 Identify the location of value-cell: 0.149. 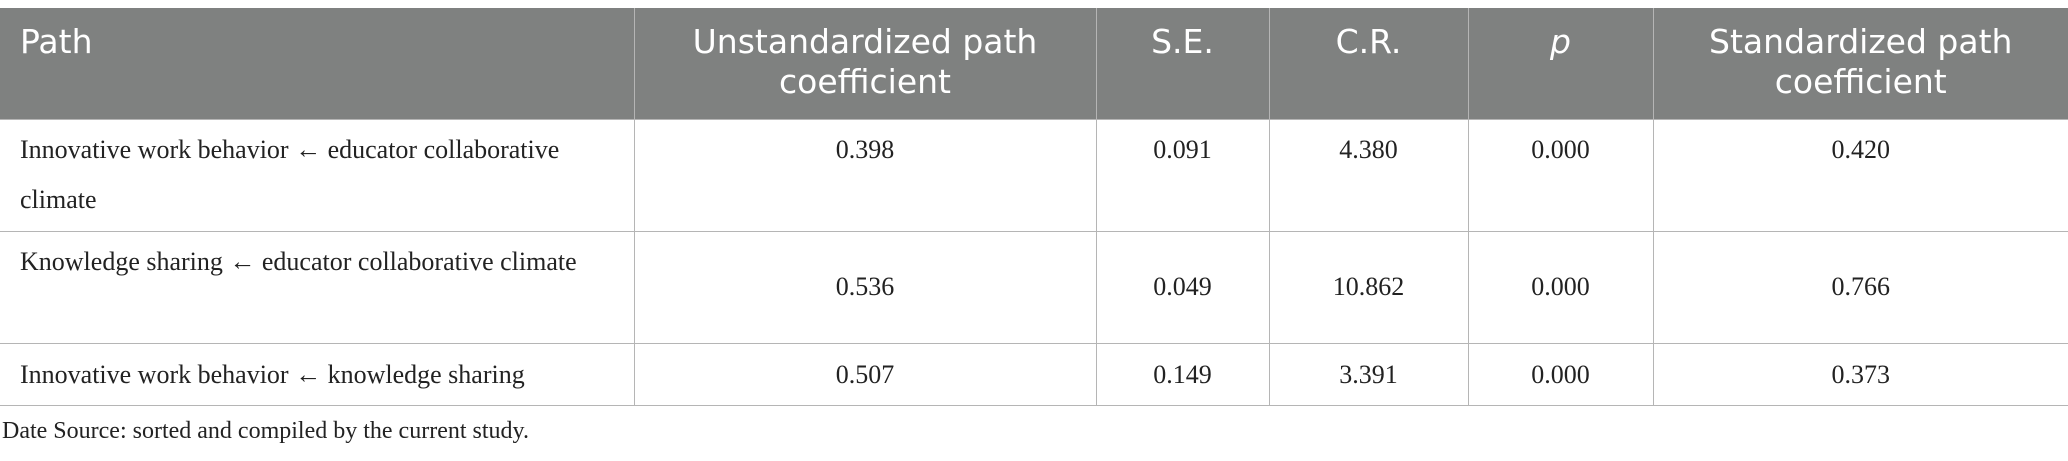
(1182, 374).